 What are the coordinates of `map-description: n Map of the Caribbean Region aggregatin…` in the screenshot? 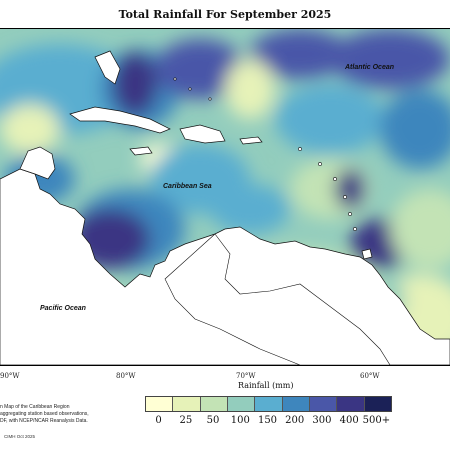 It's located at (67, 414).